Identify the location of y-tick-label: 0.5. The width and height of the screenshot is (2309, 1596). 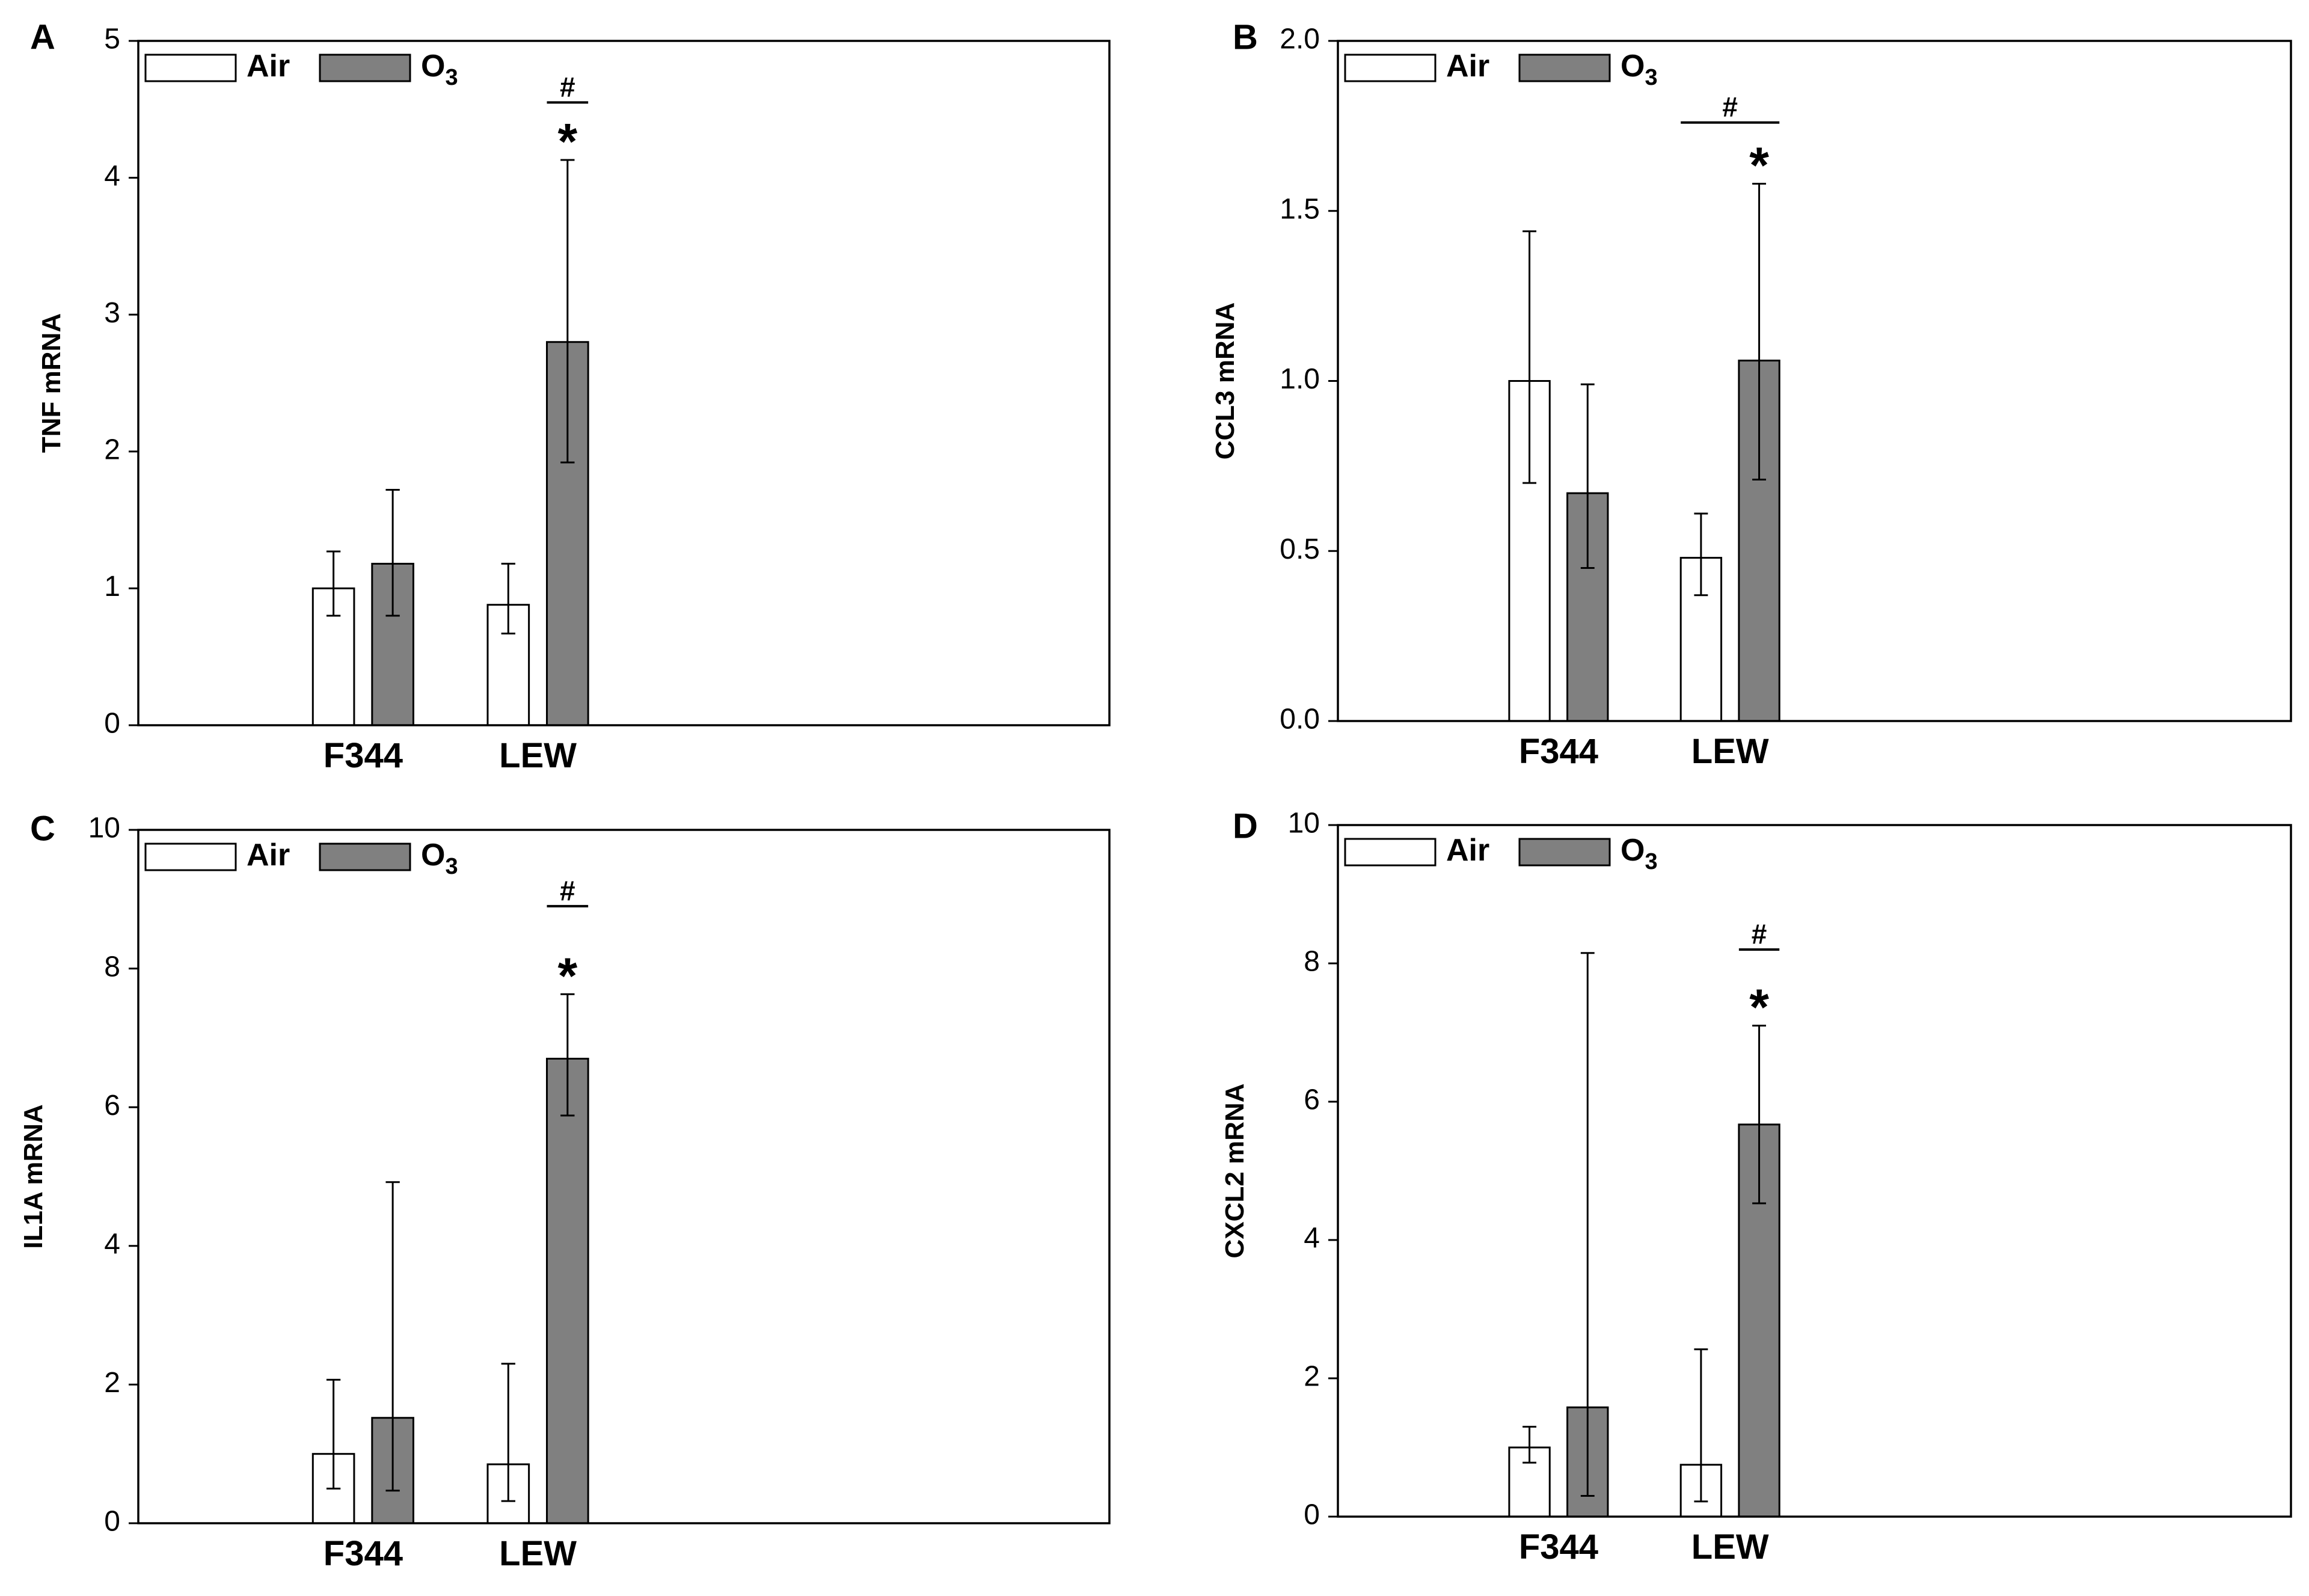
(1300, 549).